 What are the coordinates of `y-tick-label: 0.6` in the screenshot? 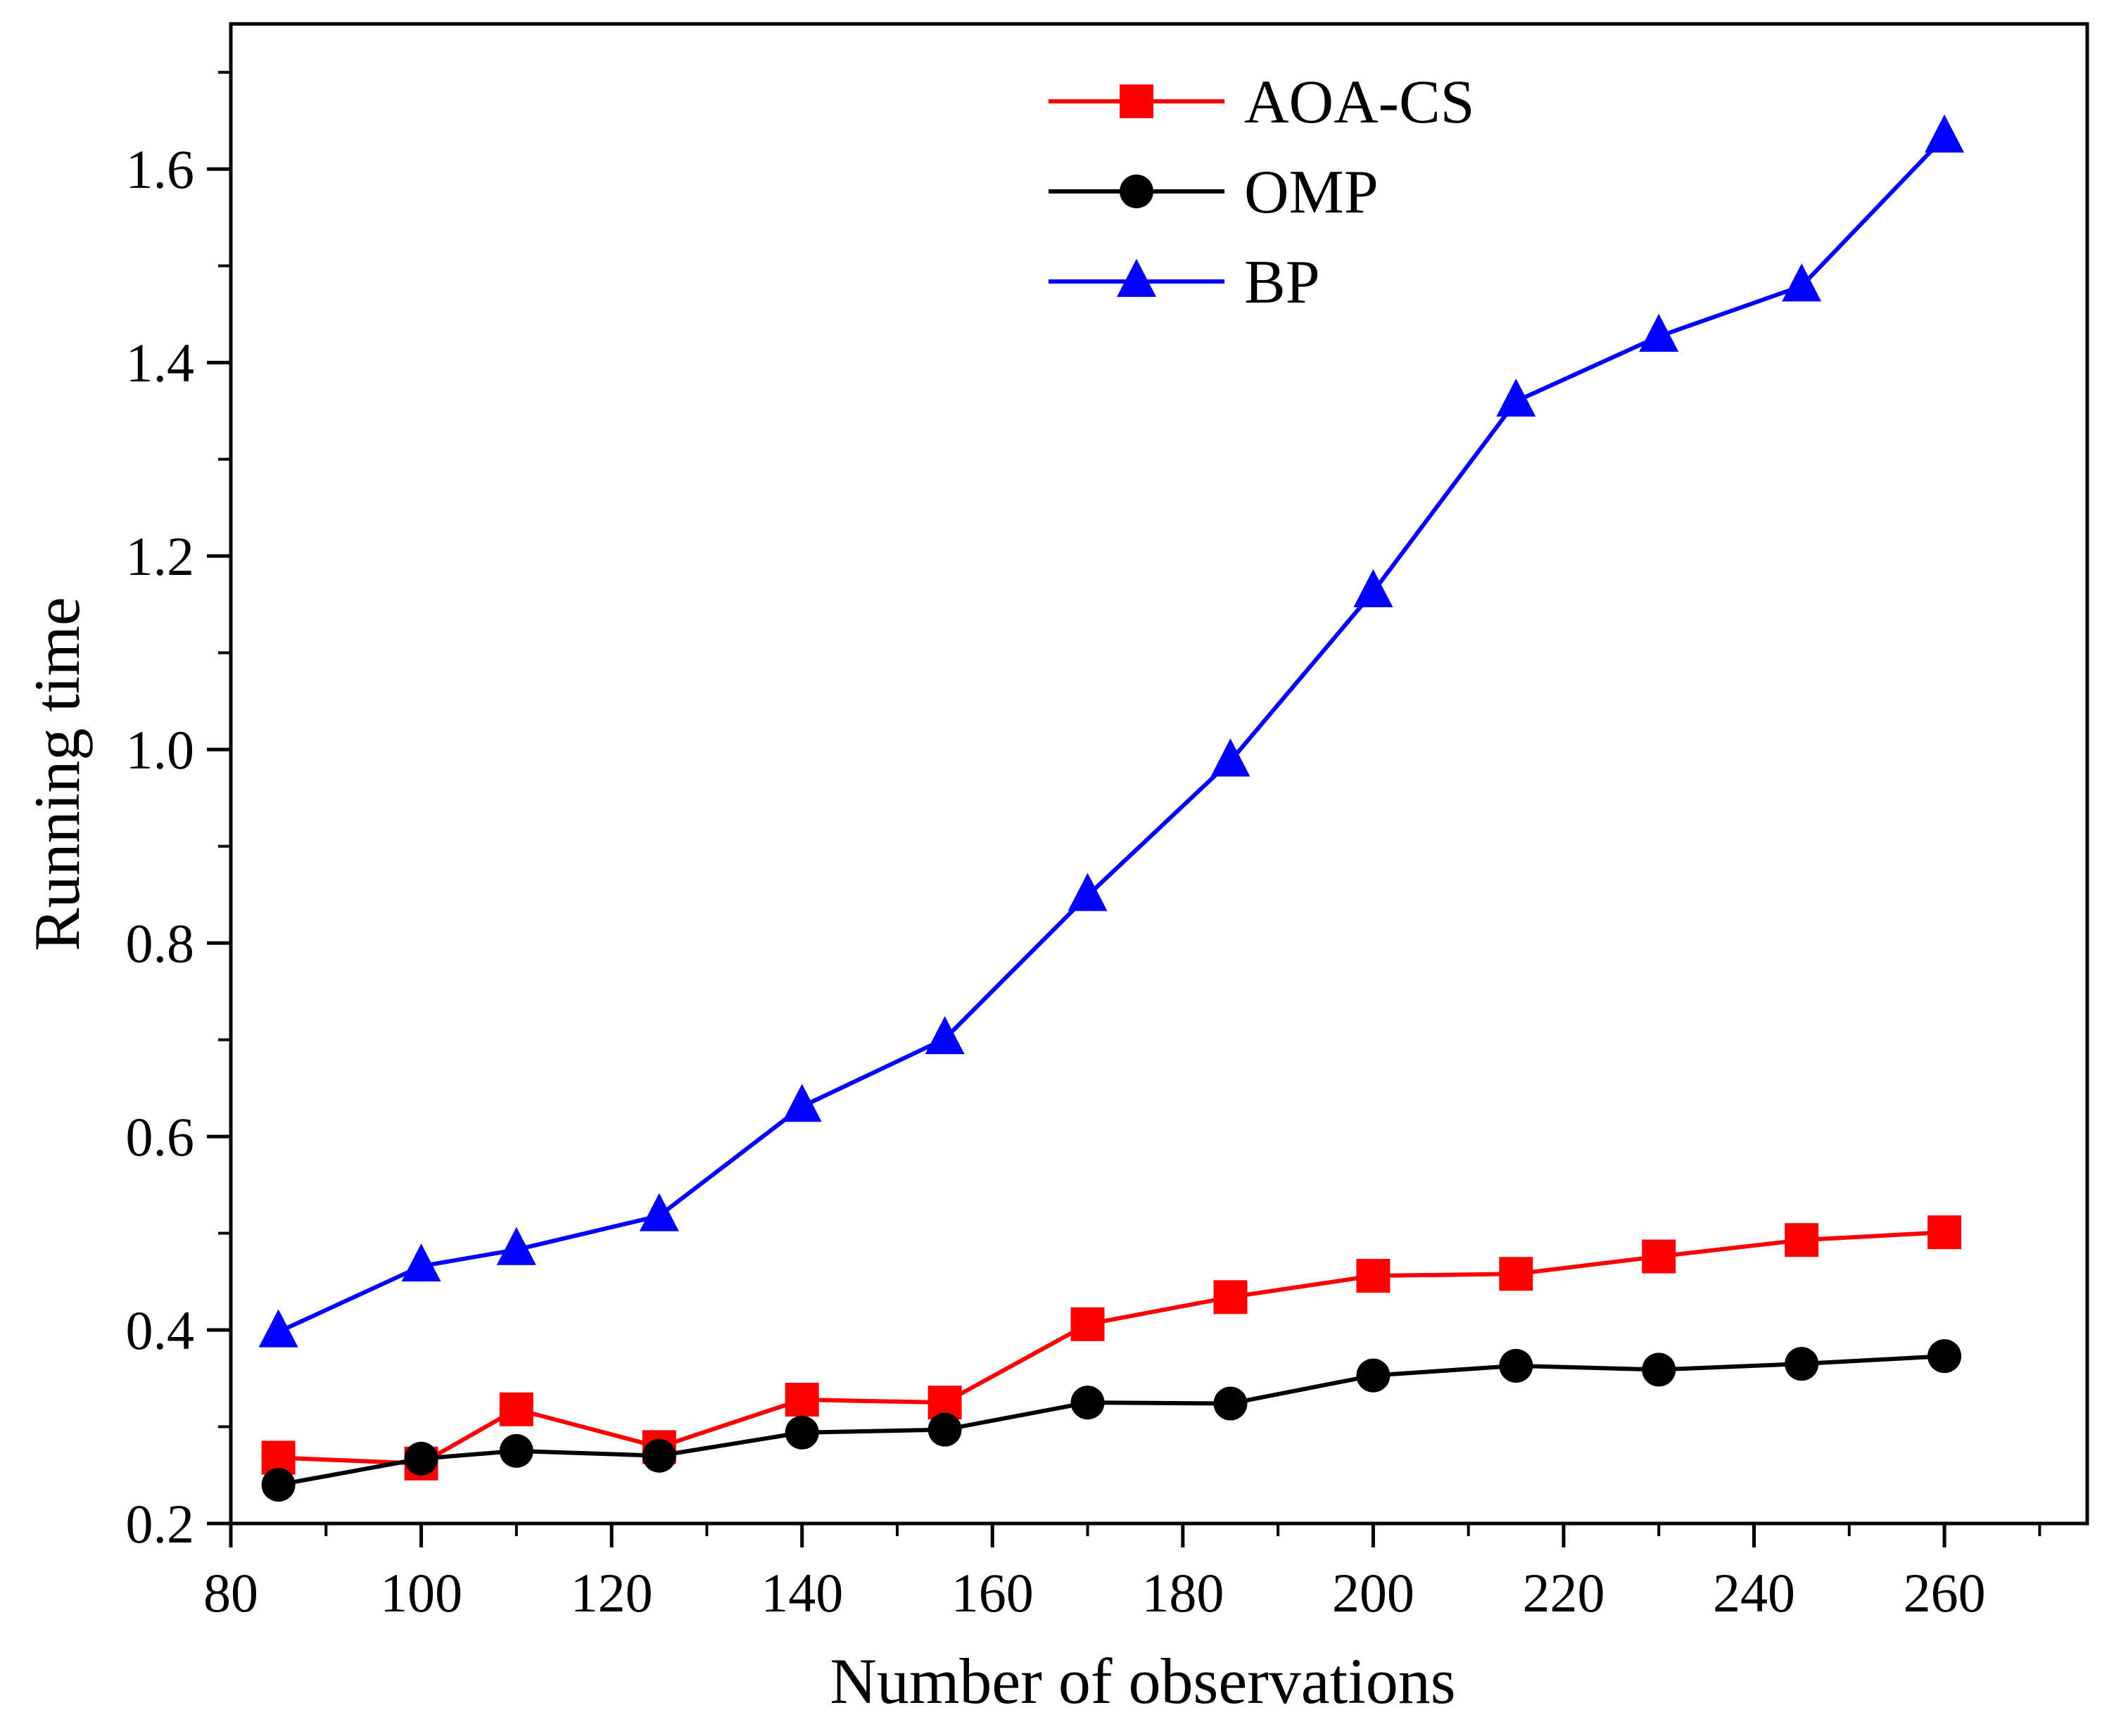 It's located at (160, 1136).